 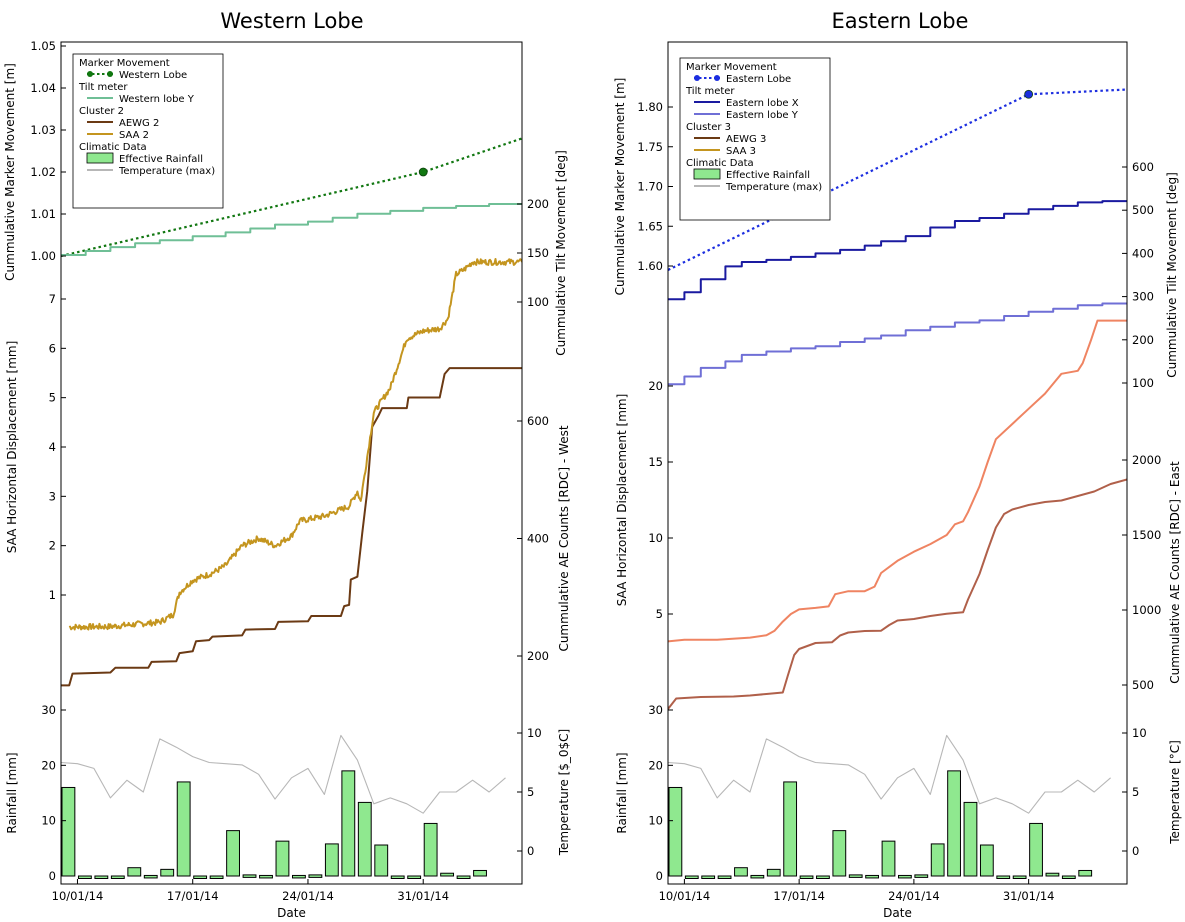 I want to click on x-tick-label: 17/01/14, so click(x=799, y=896).